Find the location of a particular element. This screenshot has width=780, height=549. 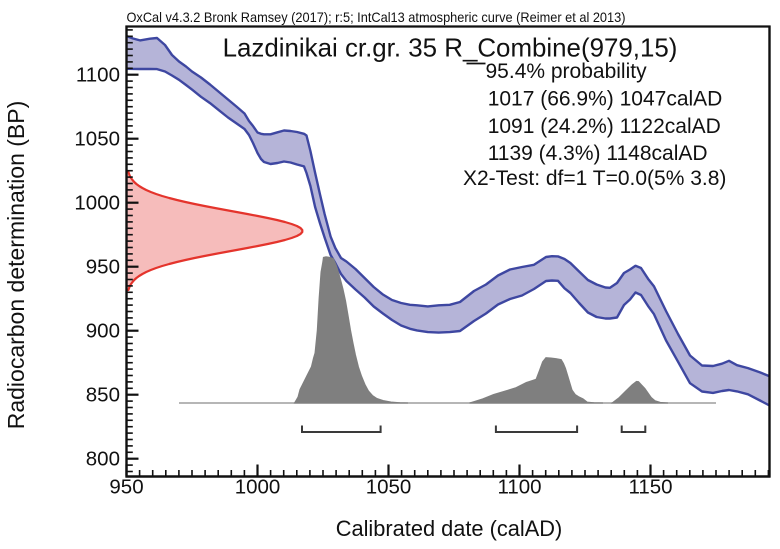

svg-text: 1091 (24.2%) 1122calAD is located at coordinates (604, 126).